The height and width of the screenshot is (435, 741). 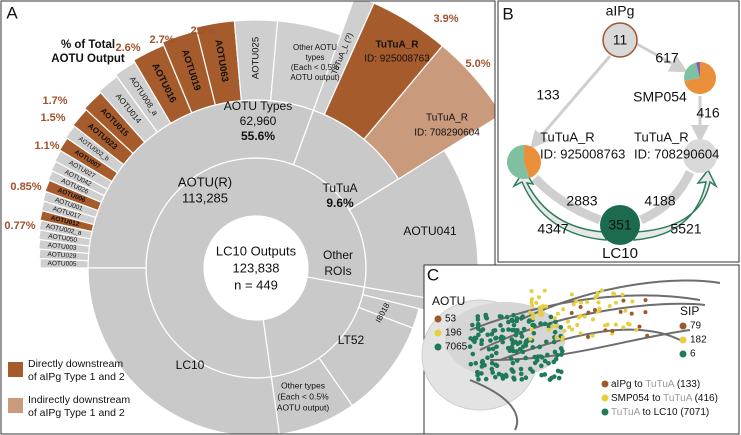 What do you see at coordinates (315, 77) in the screenshot?
I see `ring3-label: AOTU output)` at bounding box center [315, 77].